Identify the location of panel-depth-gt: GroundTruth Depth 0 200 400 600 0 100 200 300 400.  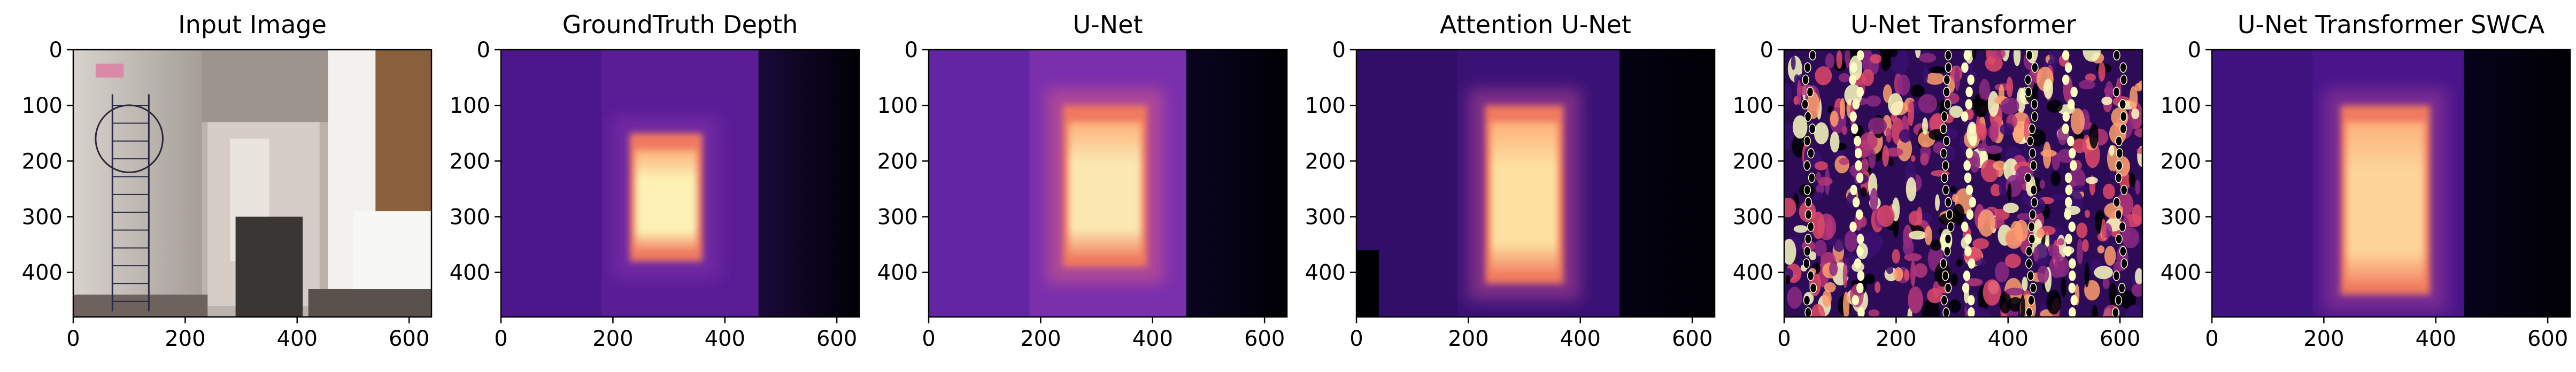
(655, 180).